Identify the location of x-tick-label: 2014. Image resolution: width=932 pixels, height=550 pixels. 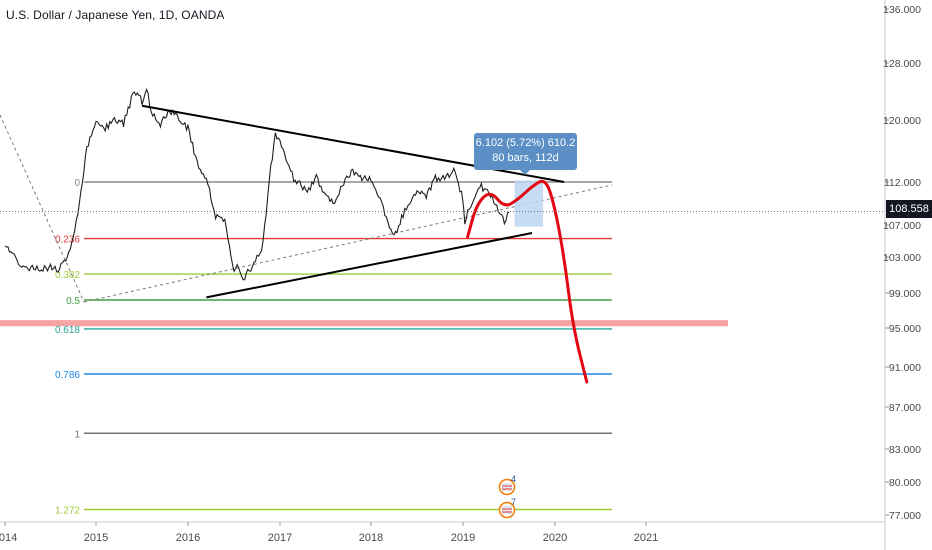
(8, 538).